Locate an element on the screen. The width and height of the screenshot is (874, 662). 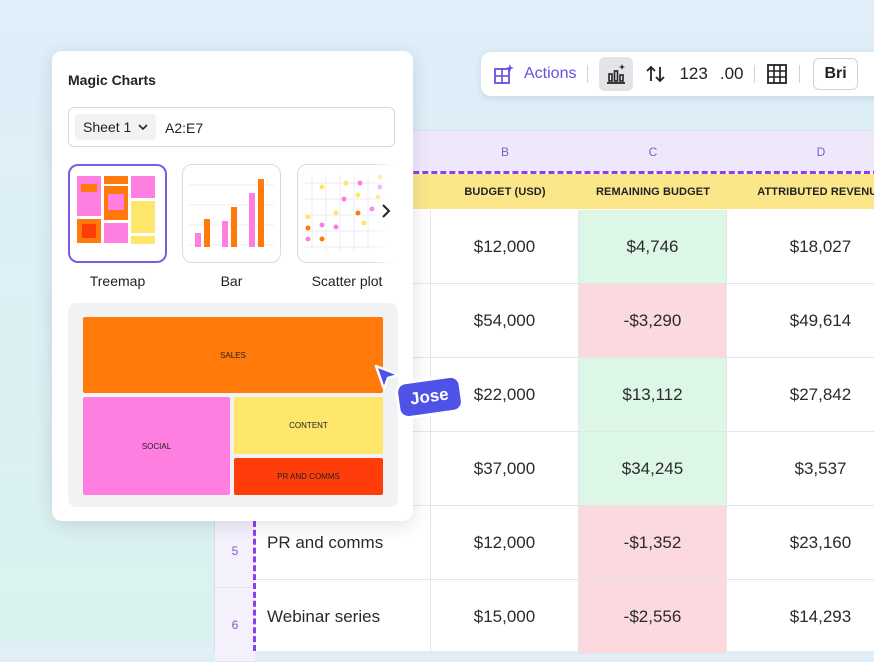
chart-type-label-bar: Bar is located at coordinates (231, 281).